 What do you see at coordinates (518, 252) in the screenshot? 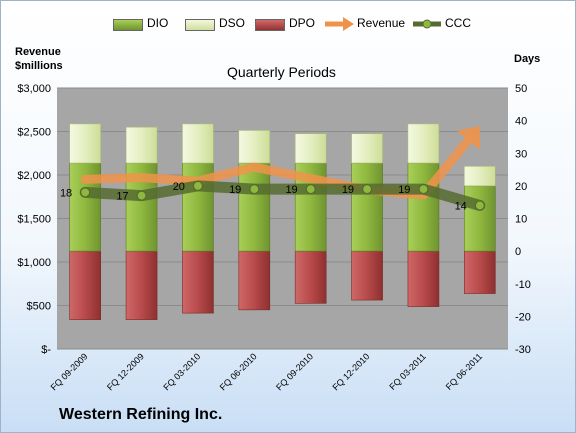
I see `right-tick-label: 0` at bounding box center [518, 252].